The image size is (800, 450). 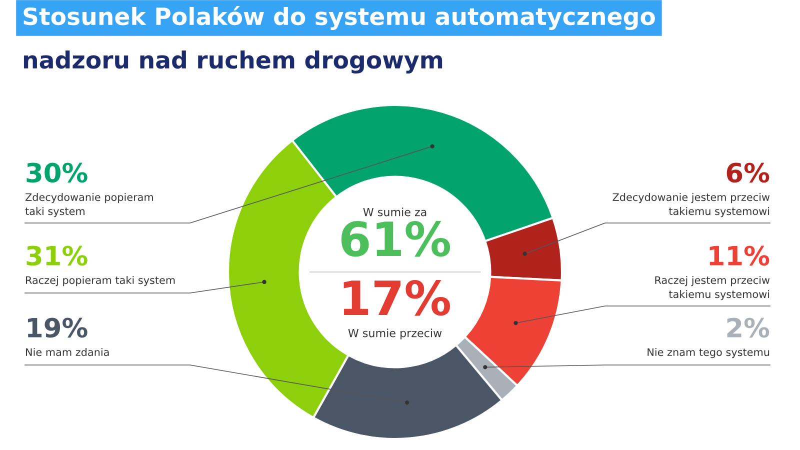 What do you see at coordinates (691, 205) in the screenshot?
I see `slice-label: Zdecydowanie jestem przeciw takiemu systemowi` at bounding box center [691, 205].